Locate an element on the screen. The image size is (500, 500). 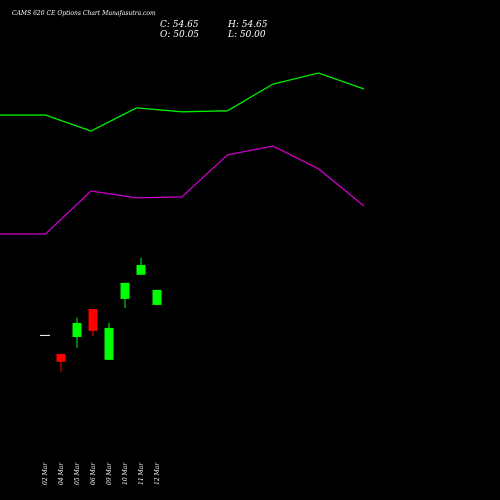
x-tick-label: 10 Mar is located at coordinates (125, 473).